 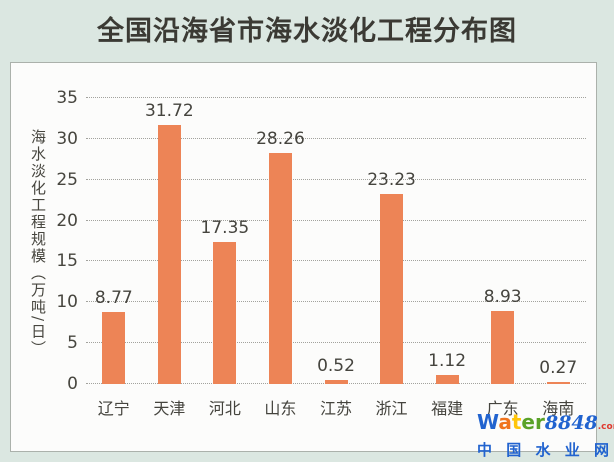 I want to click on bar-value-label: 0.27, so click(x=558, y=367).